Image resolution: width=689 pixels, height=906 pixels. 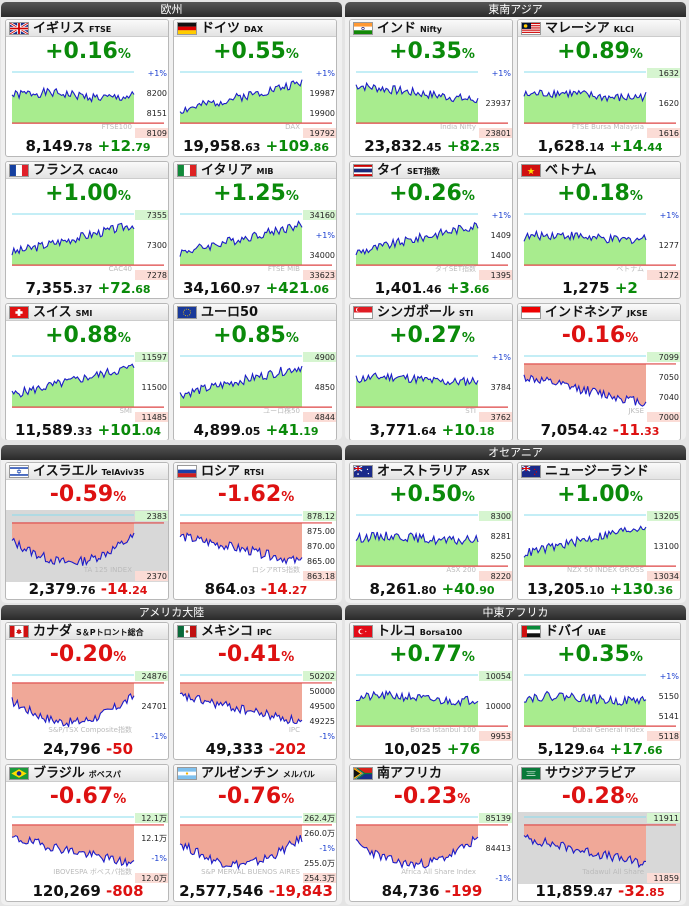 What do you see at coordinates (255, 496) in the screenshot?
I see `change-percent: -1.62%` at bounding box center [255, 496].